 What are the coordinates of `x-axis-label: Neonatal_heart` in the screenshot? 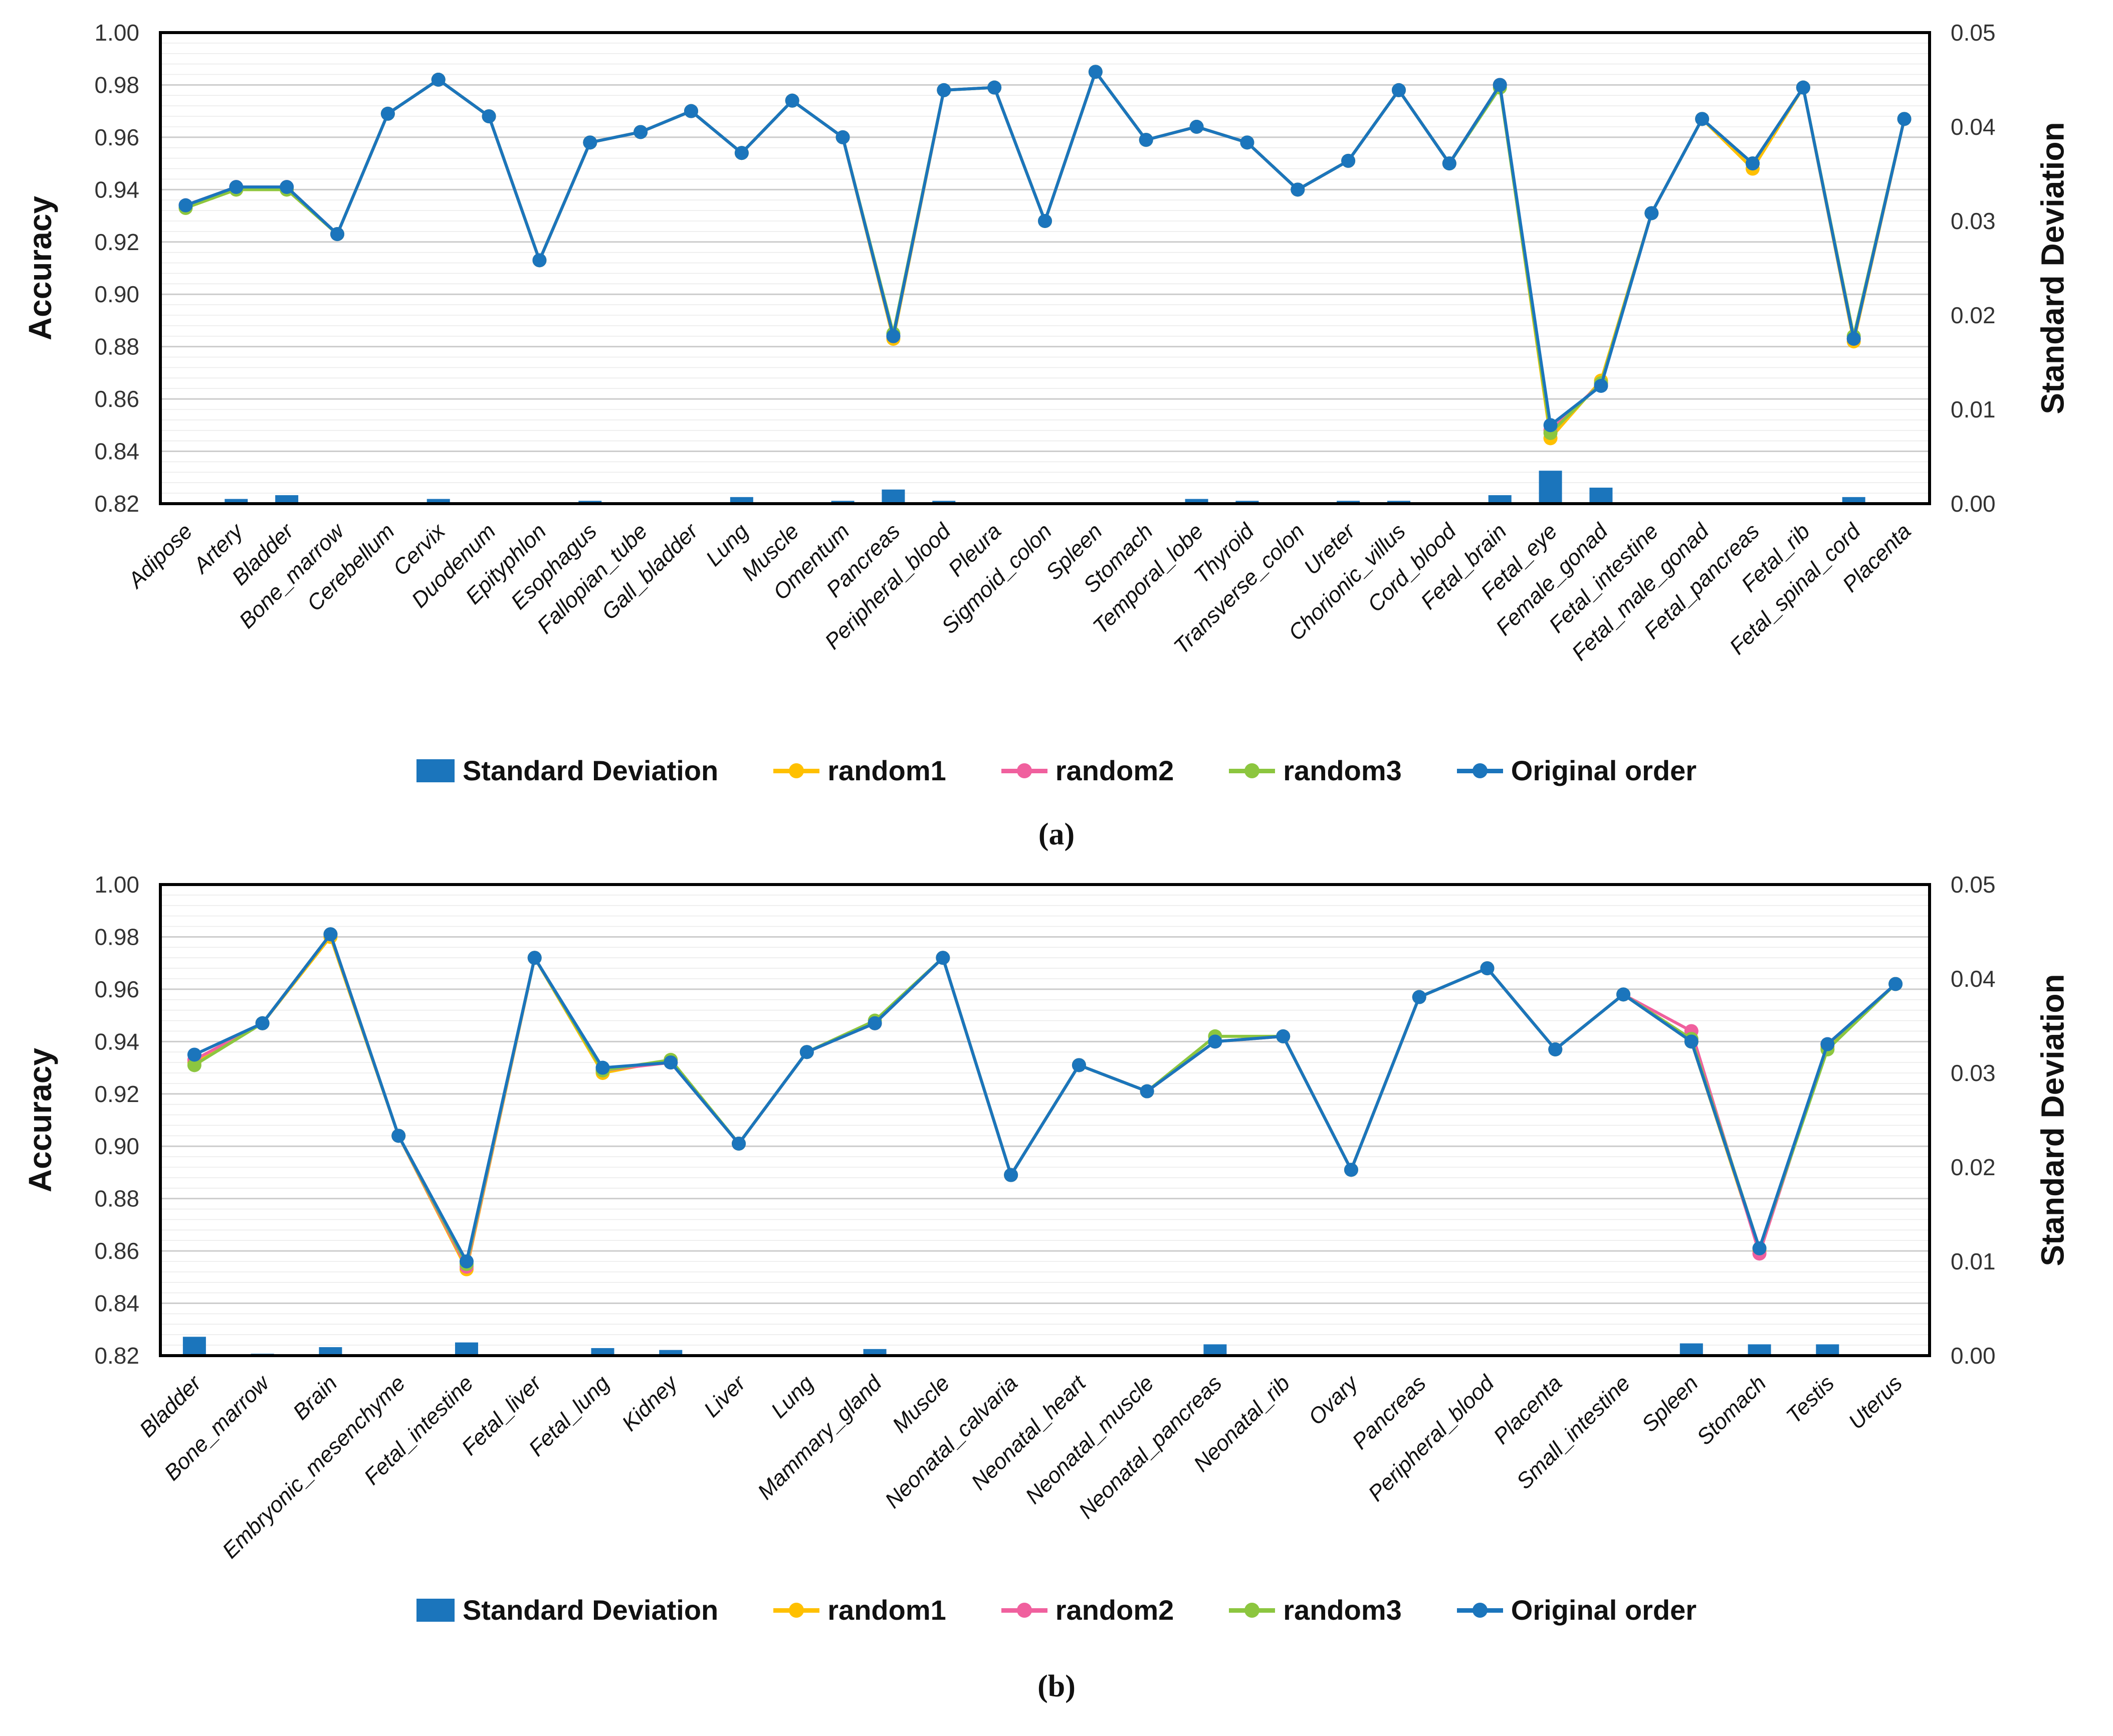 It's located at (1029, 1432).